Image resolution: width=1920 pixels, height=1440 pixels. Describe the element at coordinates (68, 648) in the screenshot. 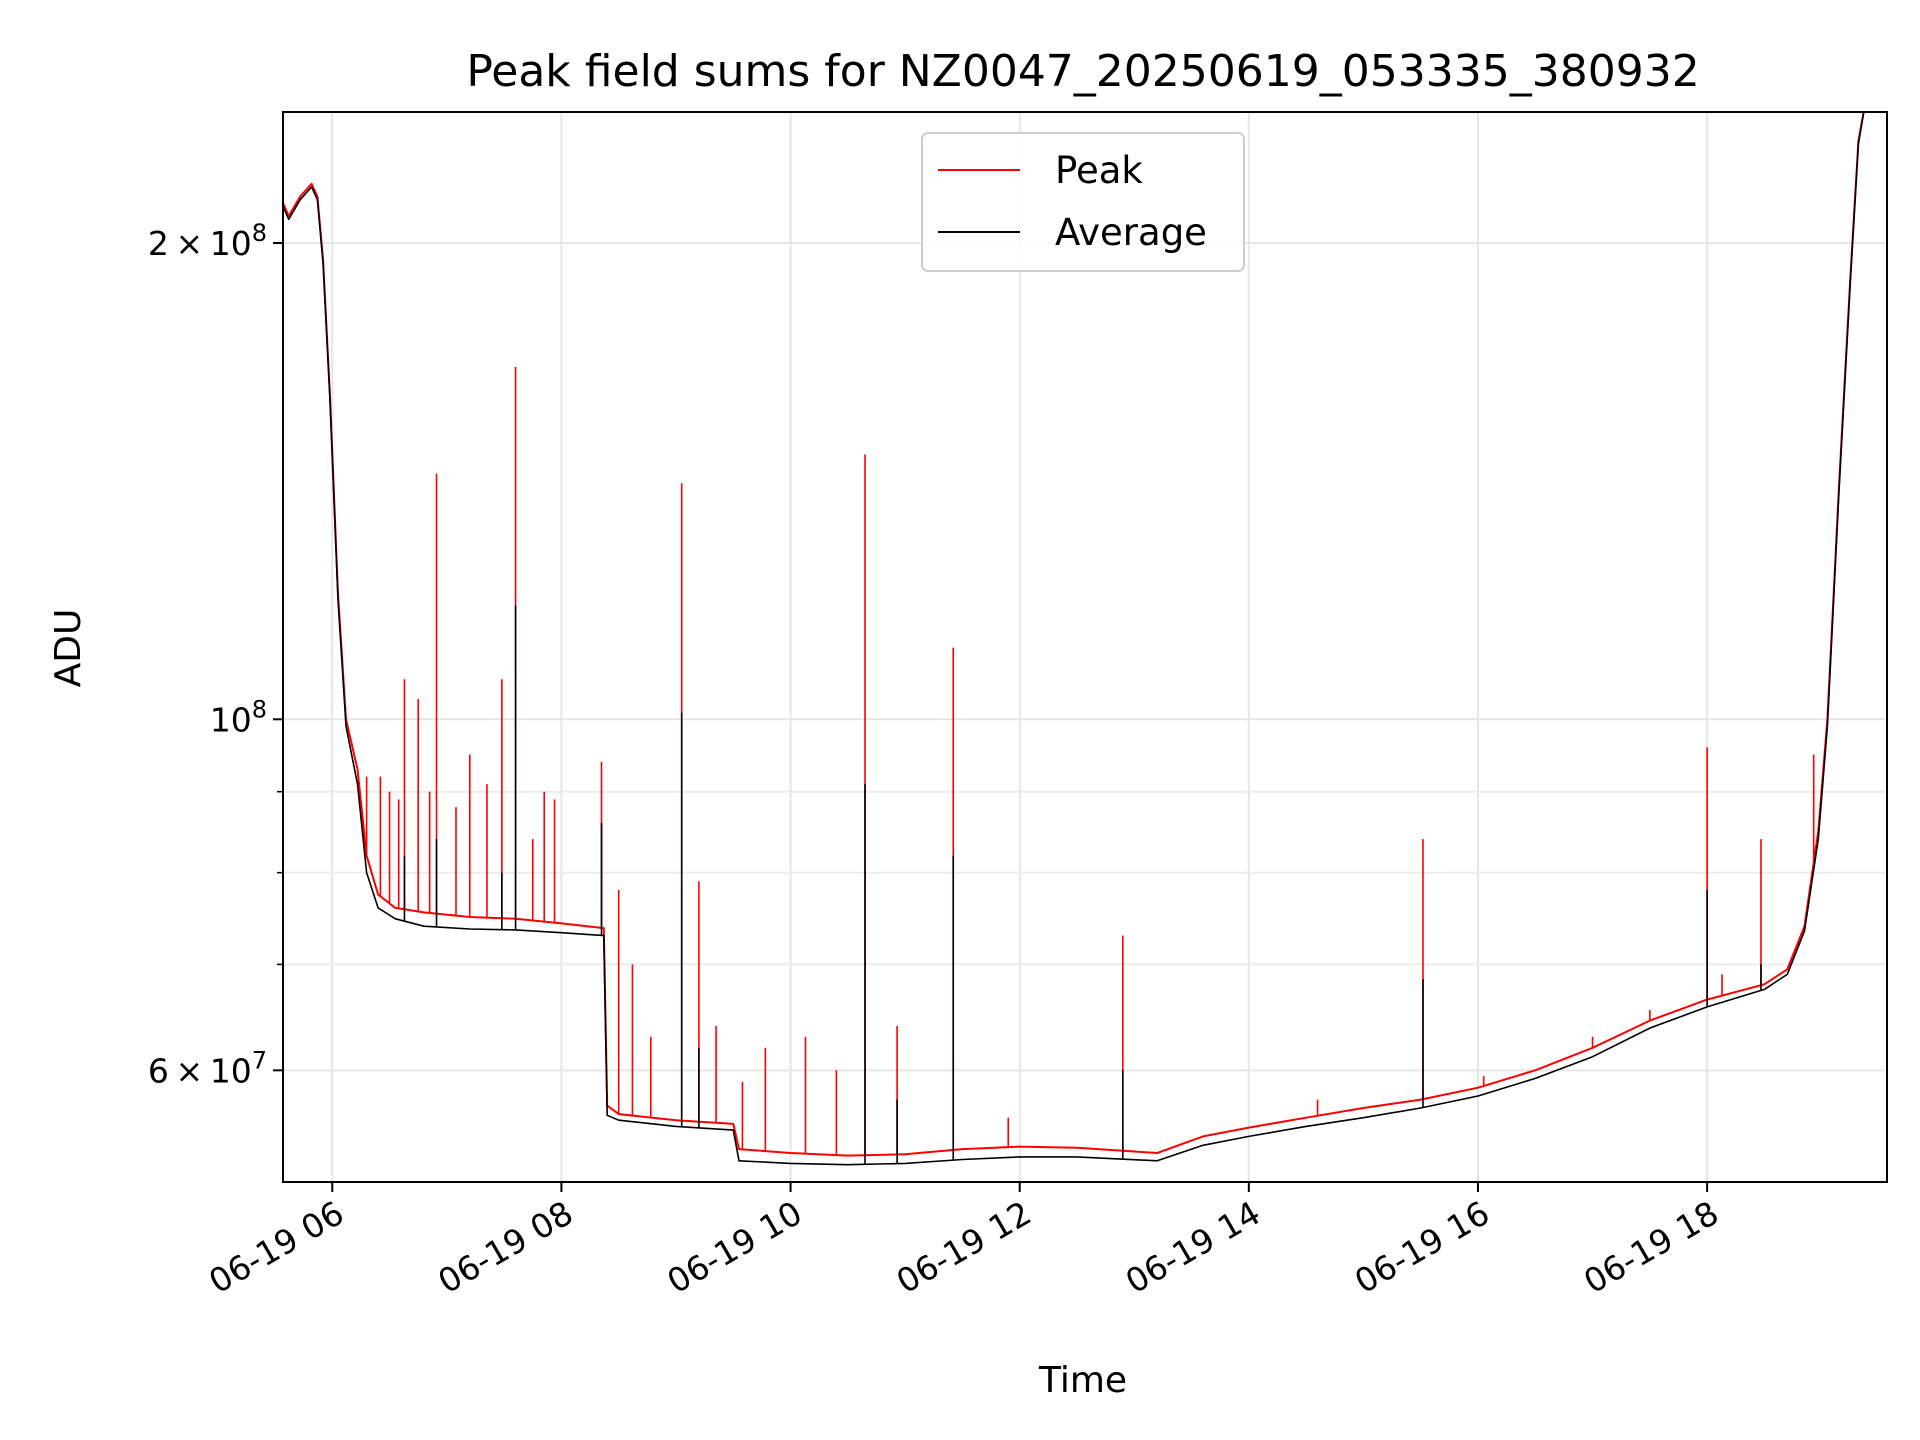

I see `y-axis-label: ADU` at that location.